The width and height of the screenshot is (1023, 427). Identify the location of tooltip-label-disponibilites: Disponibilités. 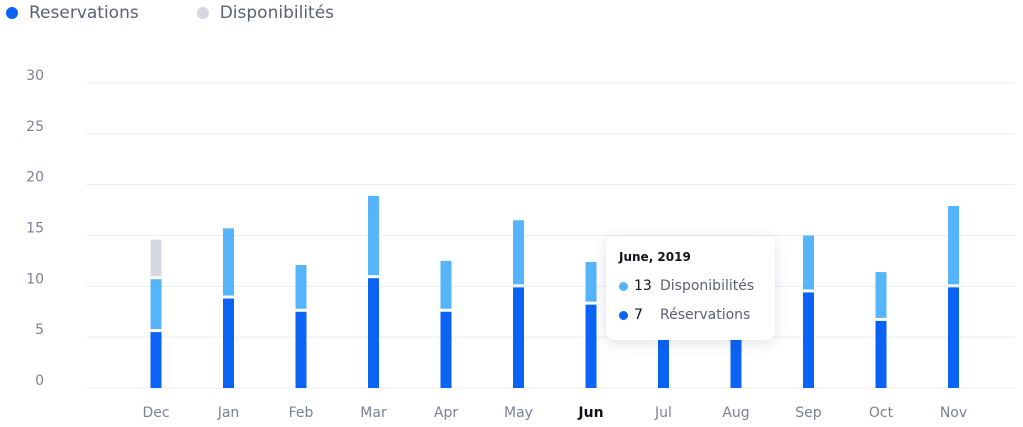
(707, 286).